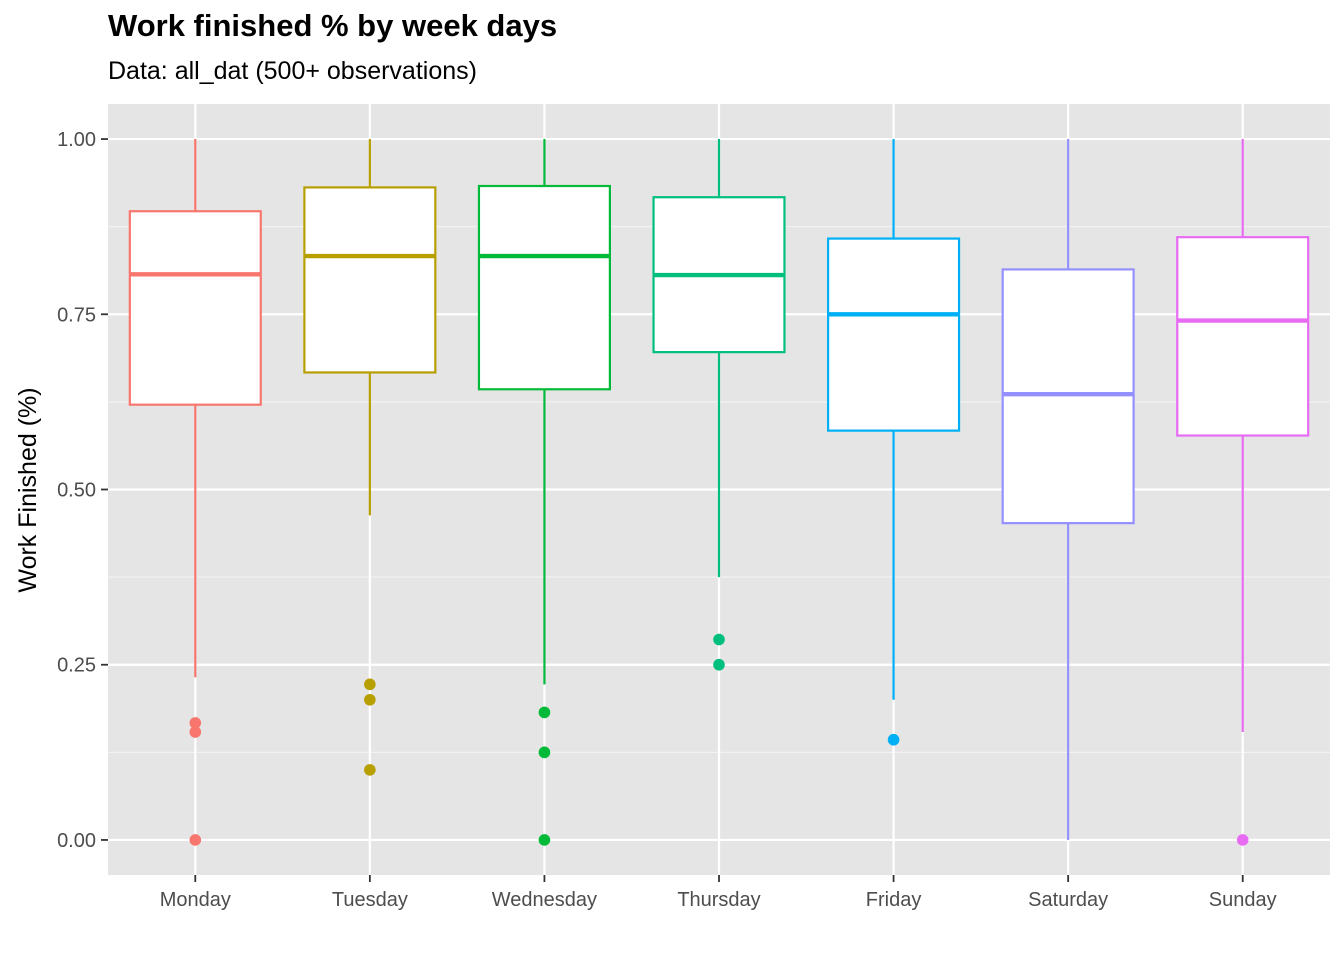 The image size is (1344, 960). Describe the element at coordinates (370, 457) in the screenshot. I see `box-tuesday` at that location.